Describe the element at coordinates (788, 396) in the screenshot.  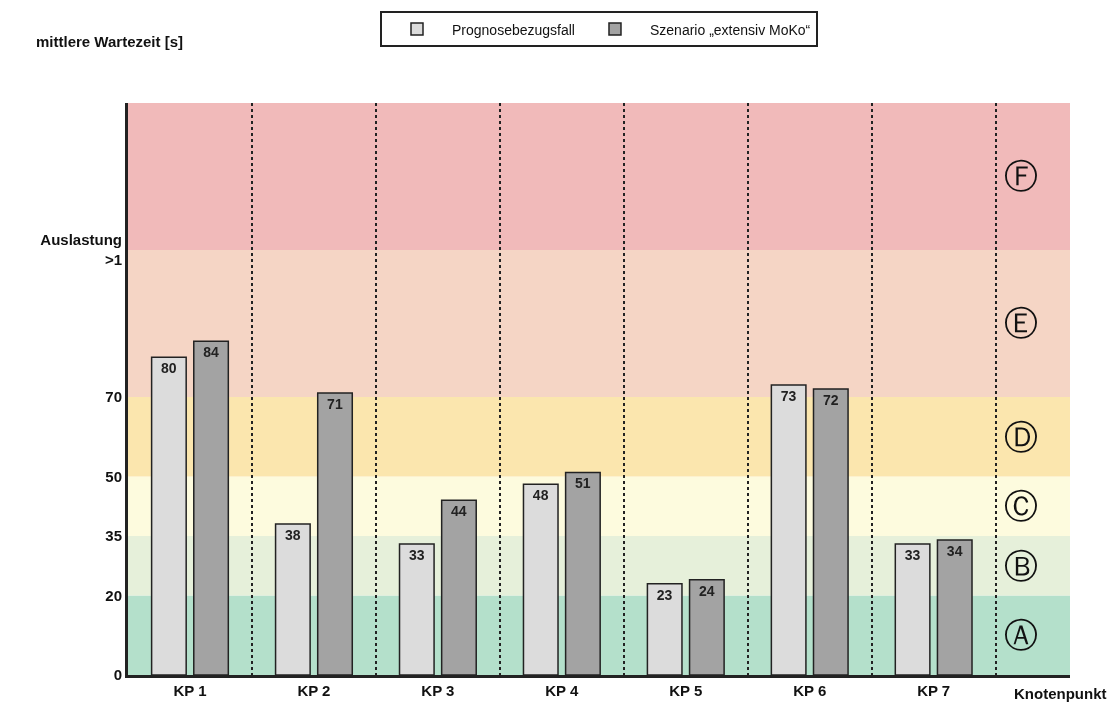
I see `data-label: 73` at that location.